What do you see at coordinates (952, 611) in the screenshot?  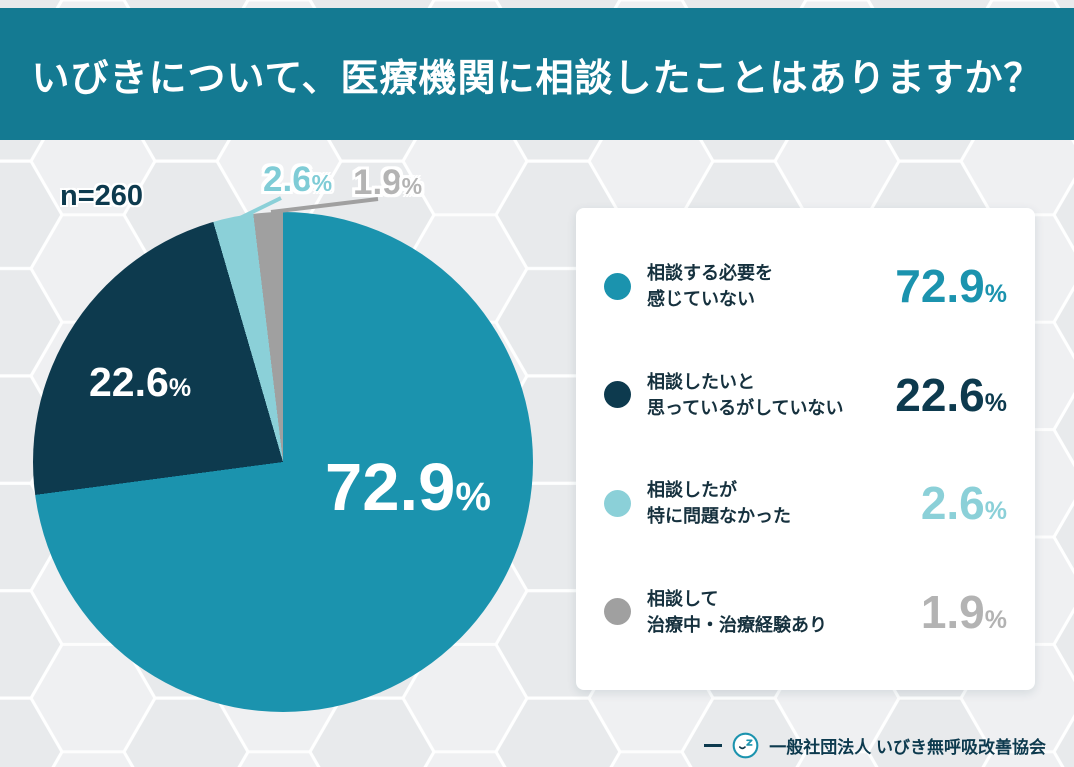 I see `legend-value-number: 1.9` at bounding box center [952, 611].